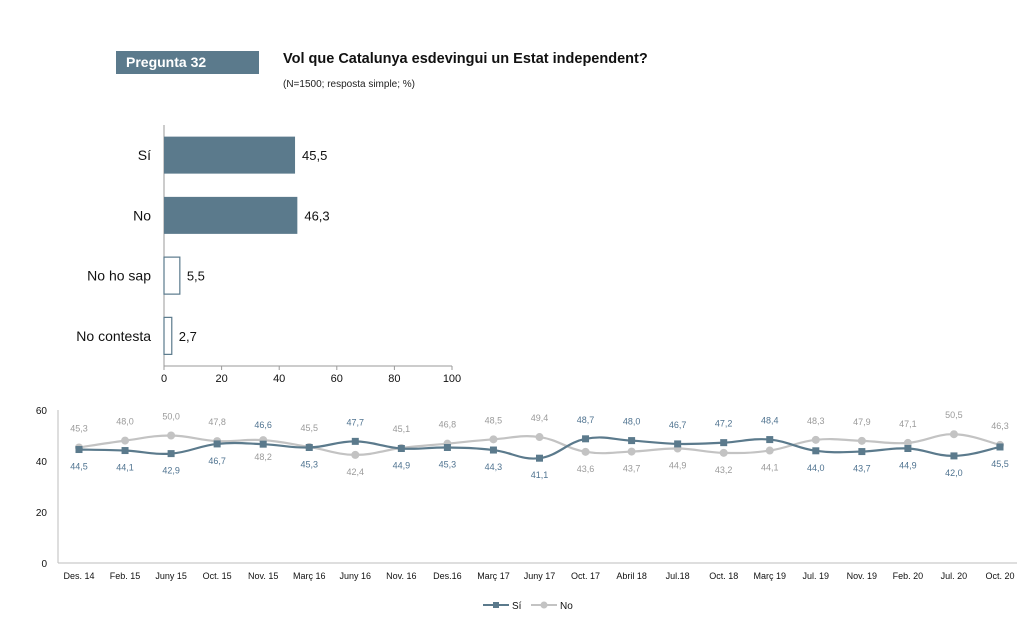  Describe the element at coordinates (125, 422) in the screenshot. I see `data-label-no: 48,0` at that location.